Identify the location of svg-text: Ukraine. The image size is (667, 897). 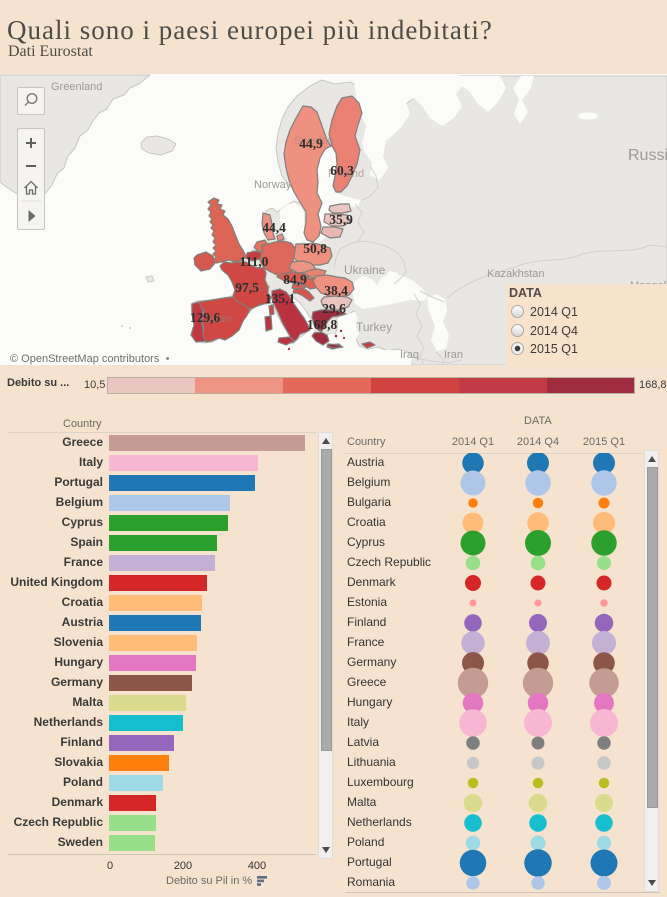
(365, 270).